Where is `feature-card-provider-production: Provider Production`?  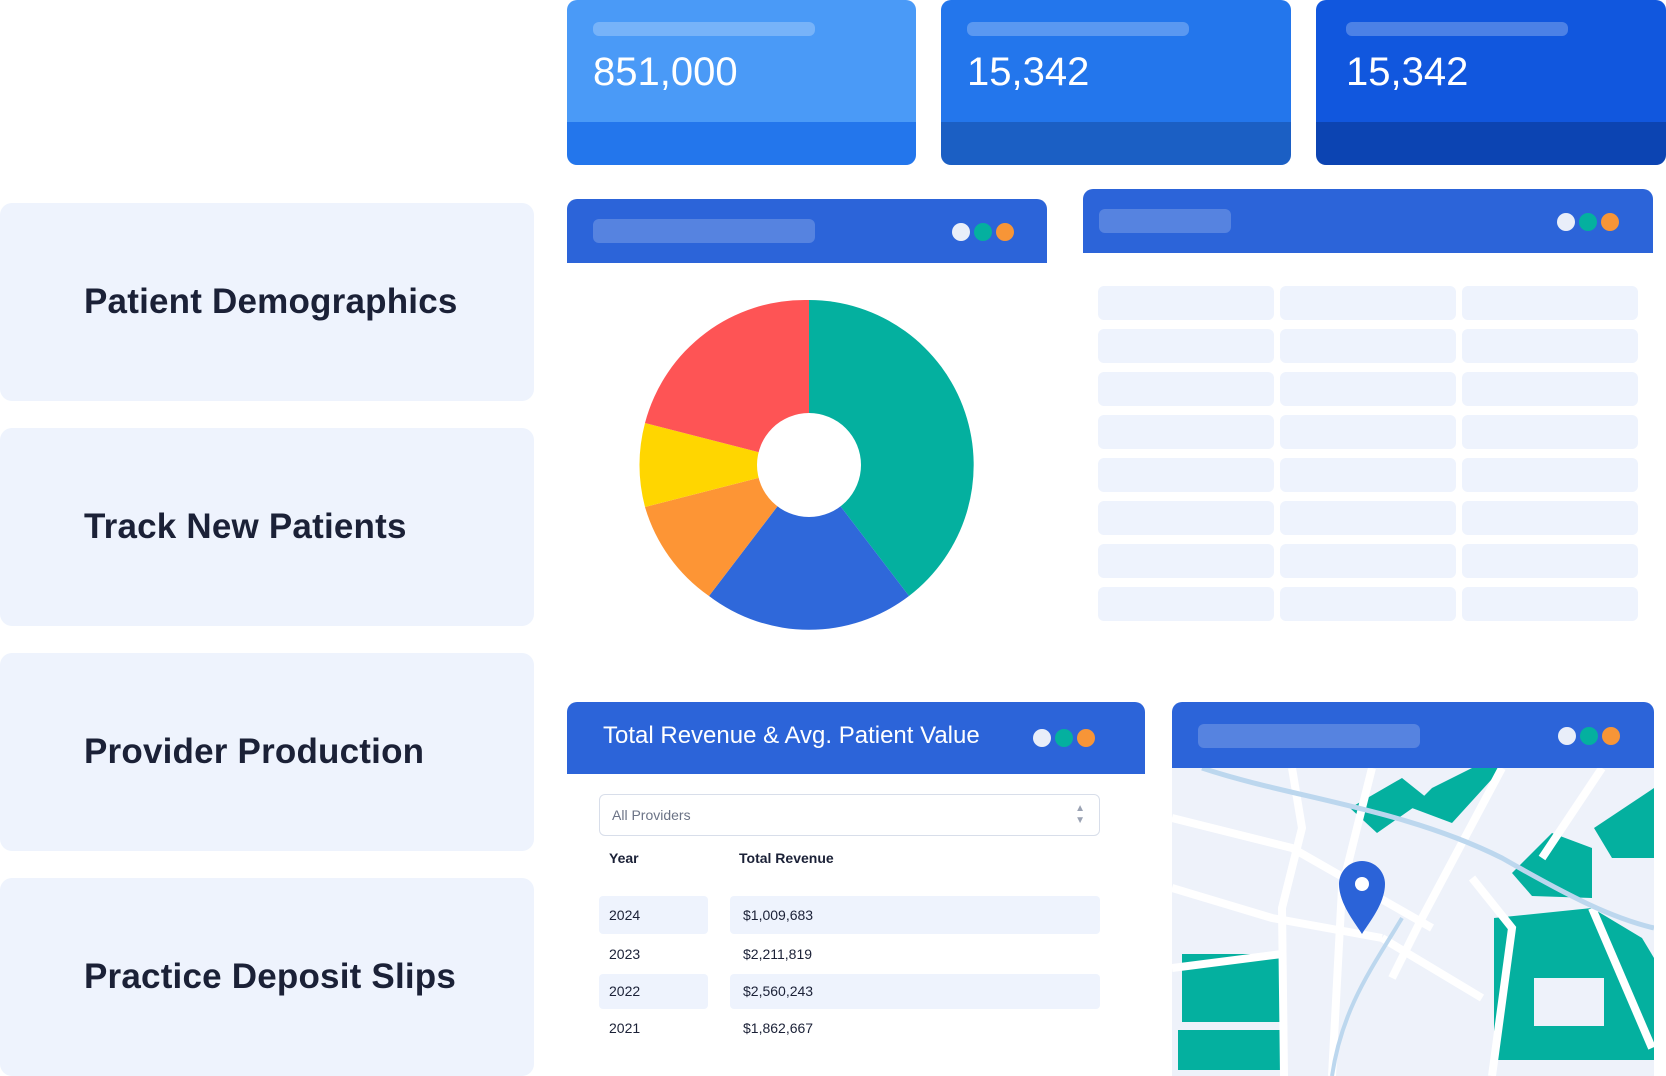 feature-card-provider-production: Provider Production is located at coordinates (267, 752).